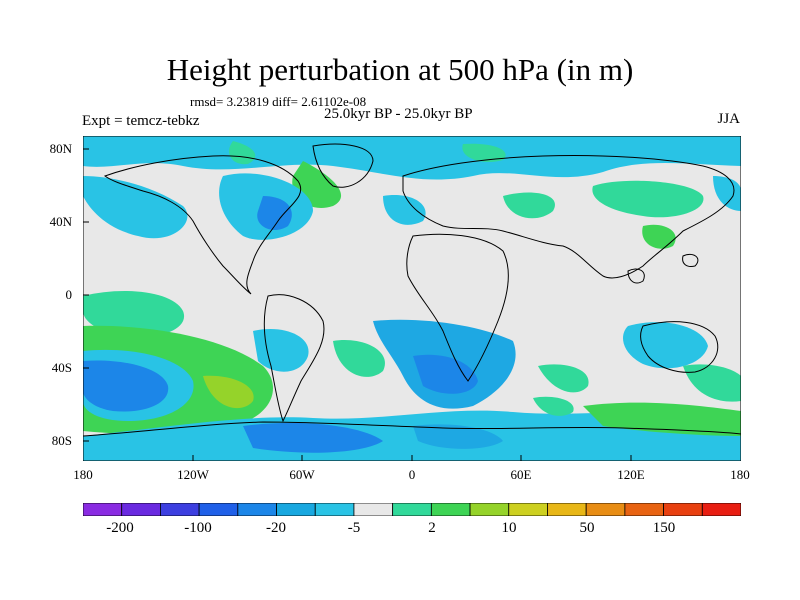 The width and height of the screenshot is (800, 600). Describe the element at coordinates (276, 528) in the screenshot. I see `legend-label-3: -20` at that location.